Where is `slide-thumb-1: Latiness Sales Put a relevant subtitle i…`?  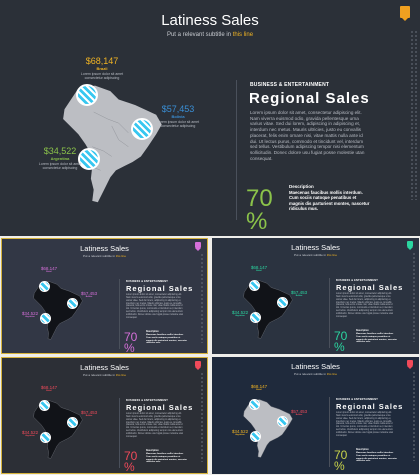
slide-thumb-1: Latiness Sales Put a relevant subtitle i… is located at coordinates (104, 296).